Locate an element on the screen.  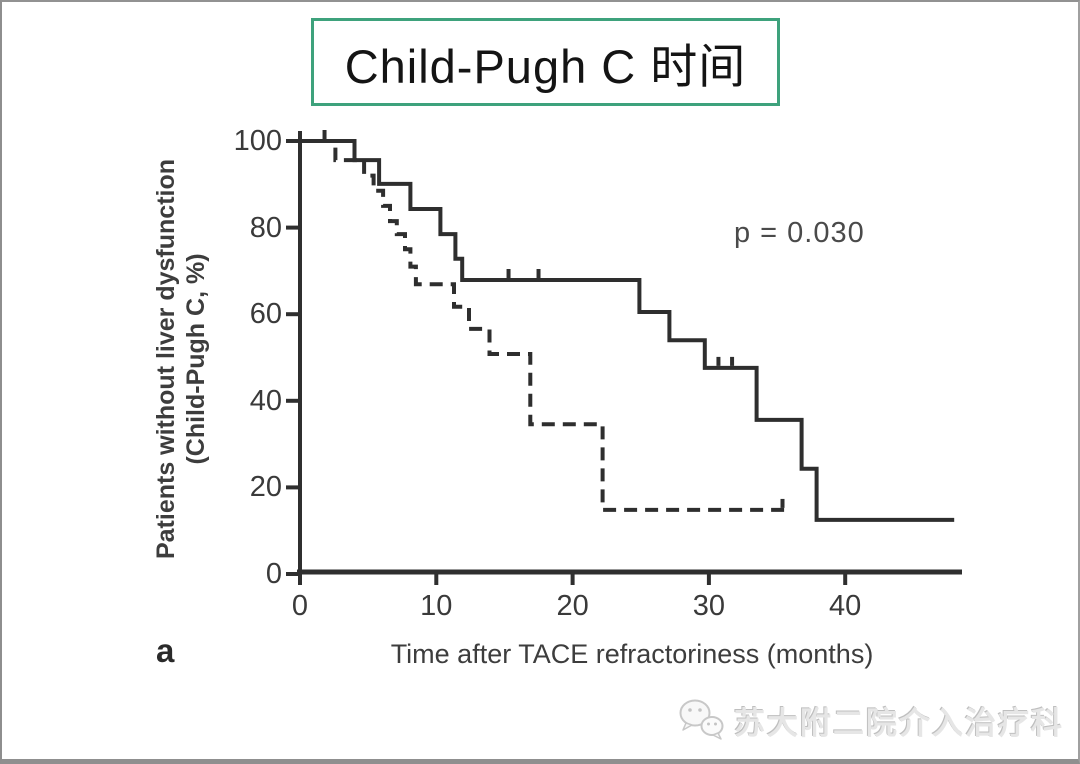
y-tick-label: 40 is located at coordinates (265, 400).